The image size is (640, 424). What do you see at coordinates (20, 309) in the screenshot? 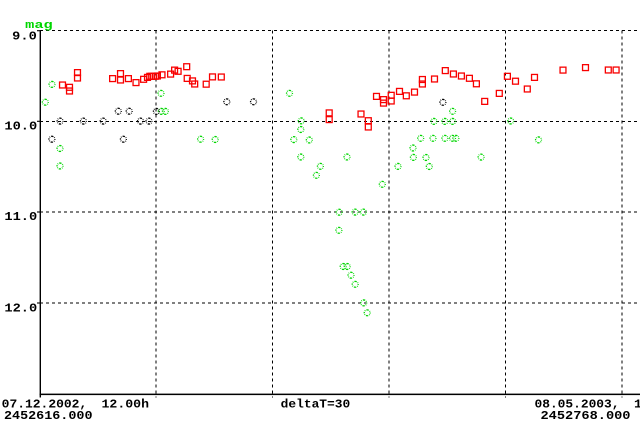
I see `svg-text: 12.0` at bounding box center [20, 309].